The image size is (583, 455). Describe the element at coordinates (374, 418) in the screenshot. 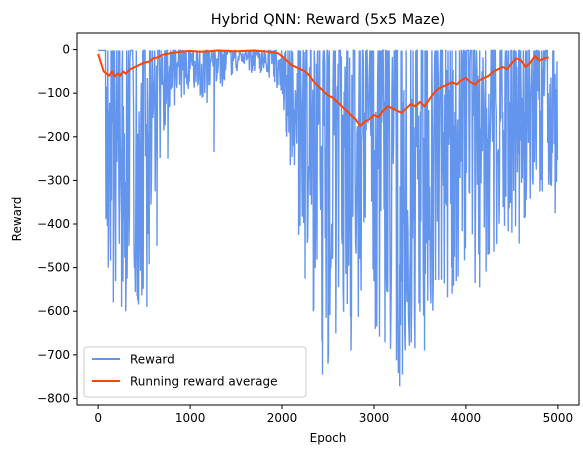

I see `x-tick-label: 3000` at that location.